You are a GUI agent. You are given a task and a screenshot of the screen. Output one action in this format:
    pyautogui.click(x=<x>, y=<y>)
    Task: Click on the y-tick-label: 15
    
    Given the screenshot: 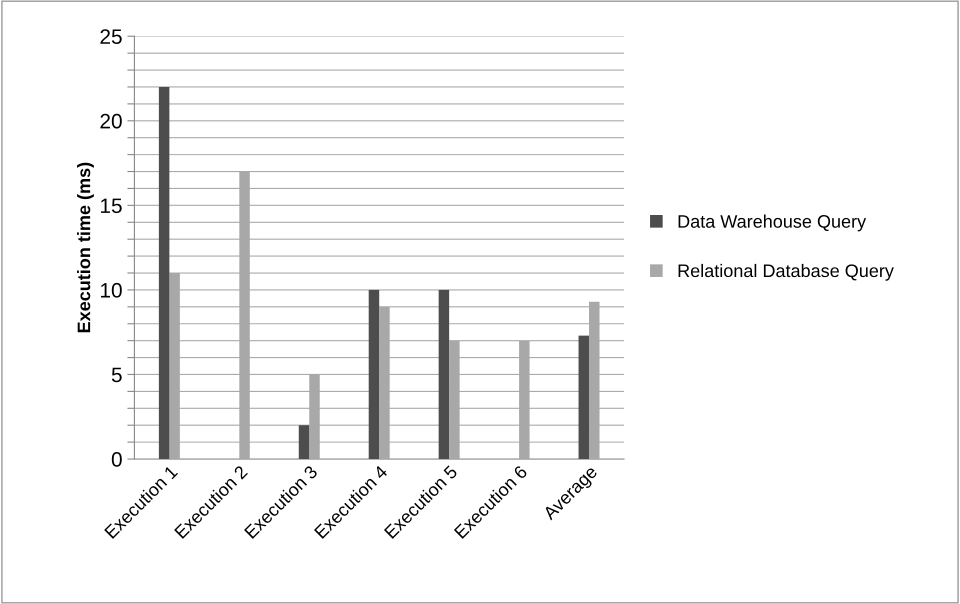 What is the action you would take?
    pyautogui.click(x=111, y=206)
    